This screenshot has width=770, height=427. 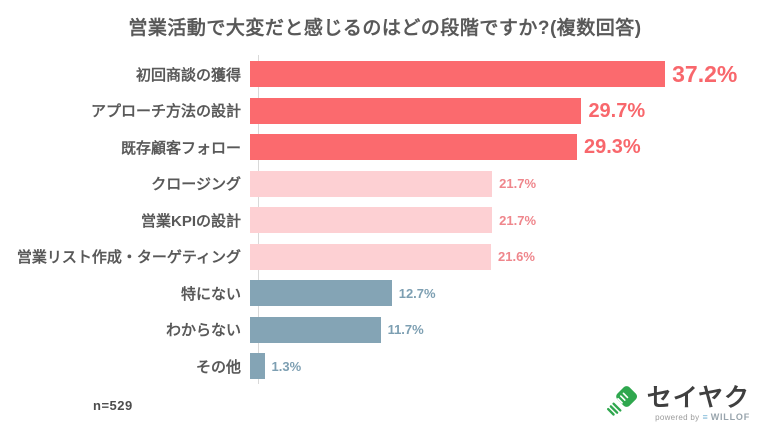 What do you see at coordinates (510, 330) in the screenshot?
I see `bar-area: 11.7%` at bounding box center [510, 330].